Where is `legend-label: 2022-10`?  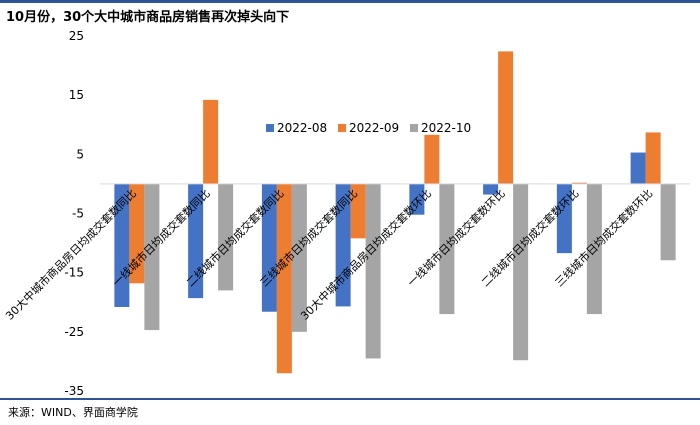 legend-label: 2022-10 is located at coordinates (446, 128).